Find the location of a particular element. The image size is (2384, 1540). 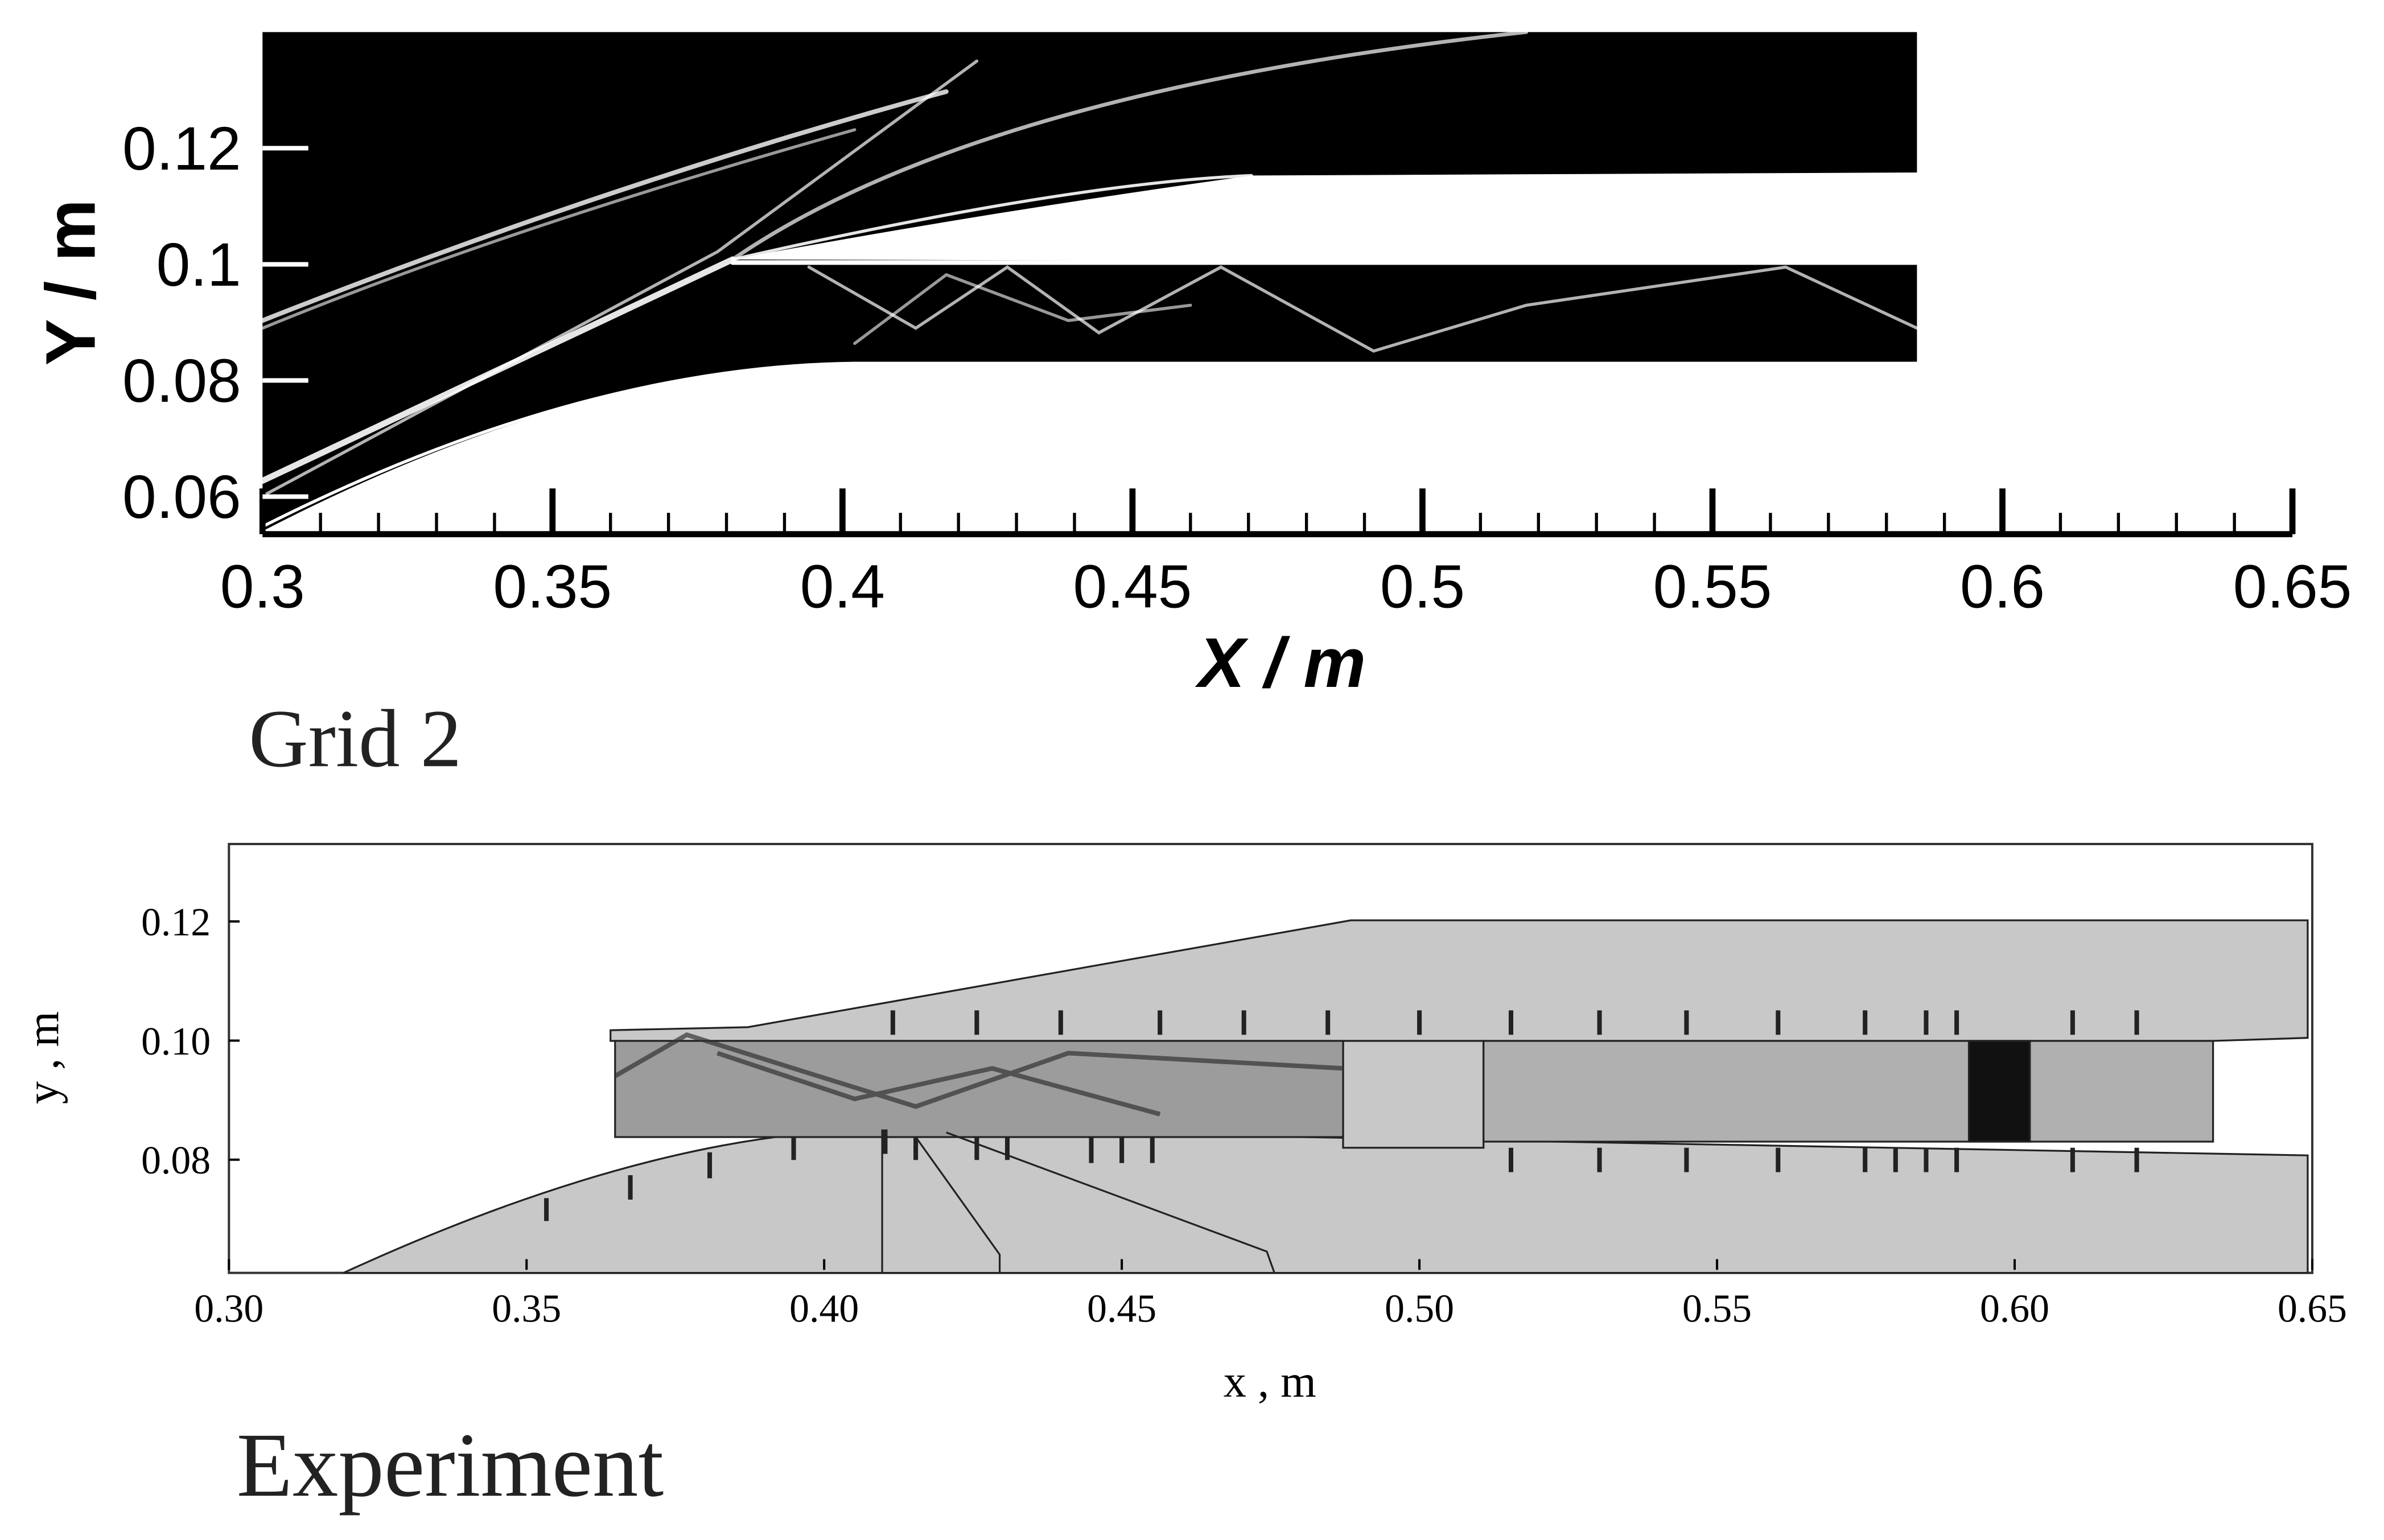

x-tick-label: 0.6 is located at coordinates (2002, 586).